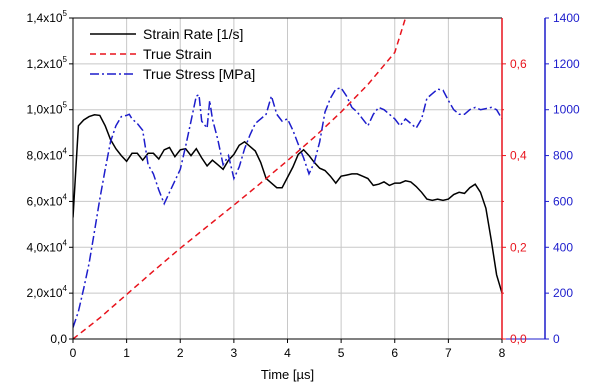  Describe the element at coordinates (287, 374) in the screenshot. I see `x-axis-title: Time [µs]` at that location.